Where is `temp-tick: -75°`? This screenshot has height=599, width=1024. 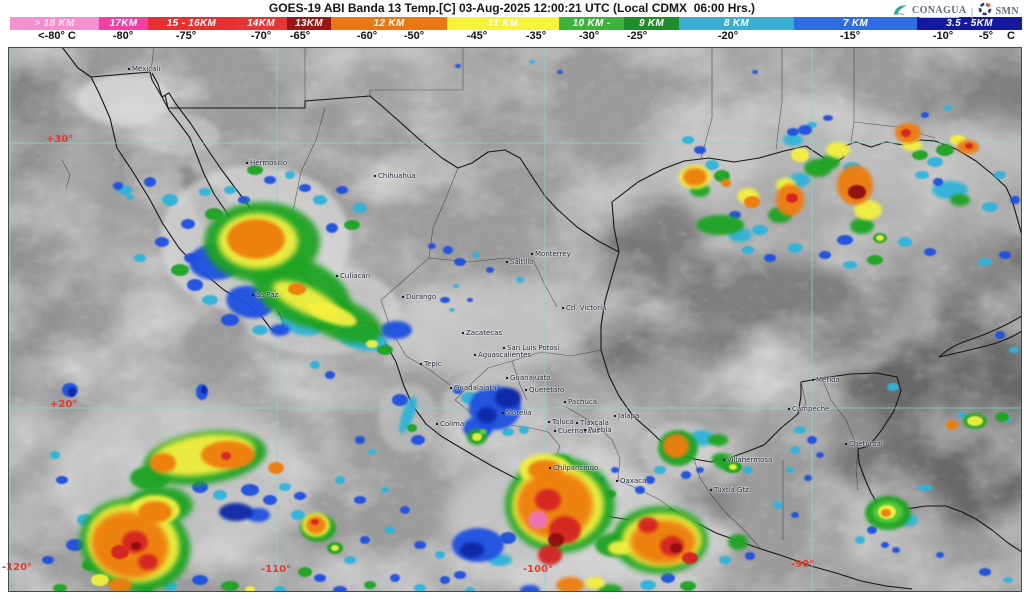 temp-tick: -75° is located at coordinates (186, 36).